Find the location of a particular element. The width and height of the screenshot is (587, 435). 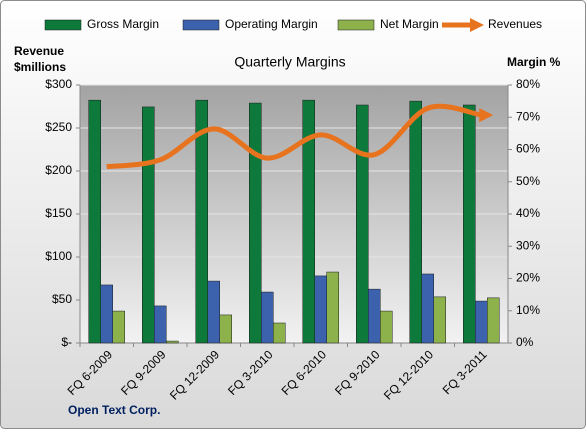

source: Open Text Corp. is located at coordinates (114, 410).